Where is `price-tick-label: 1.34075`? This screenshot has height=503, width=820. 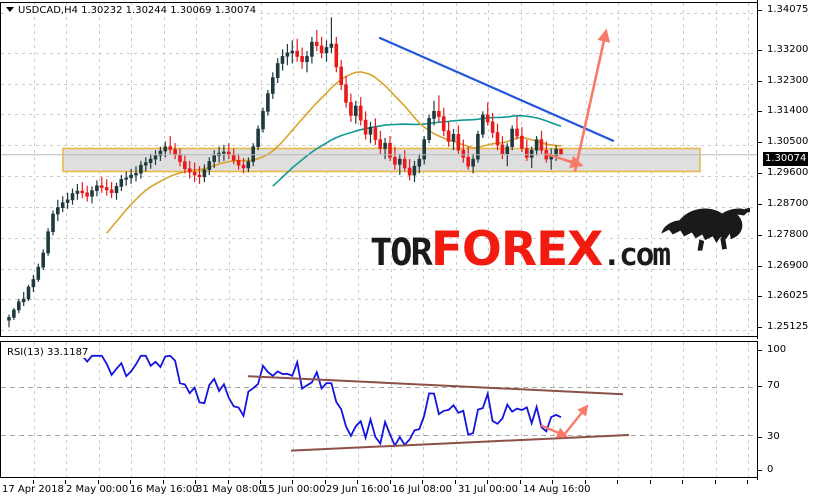 price-tick-label: 1.34075 is located at coordinates (788, 9).